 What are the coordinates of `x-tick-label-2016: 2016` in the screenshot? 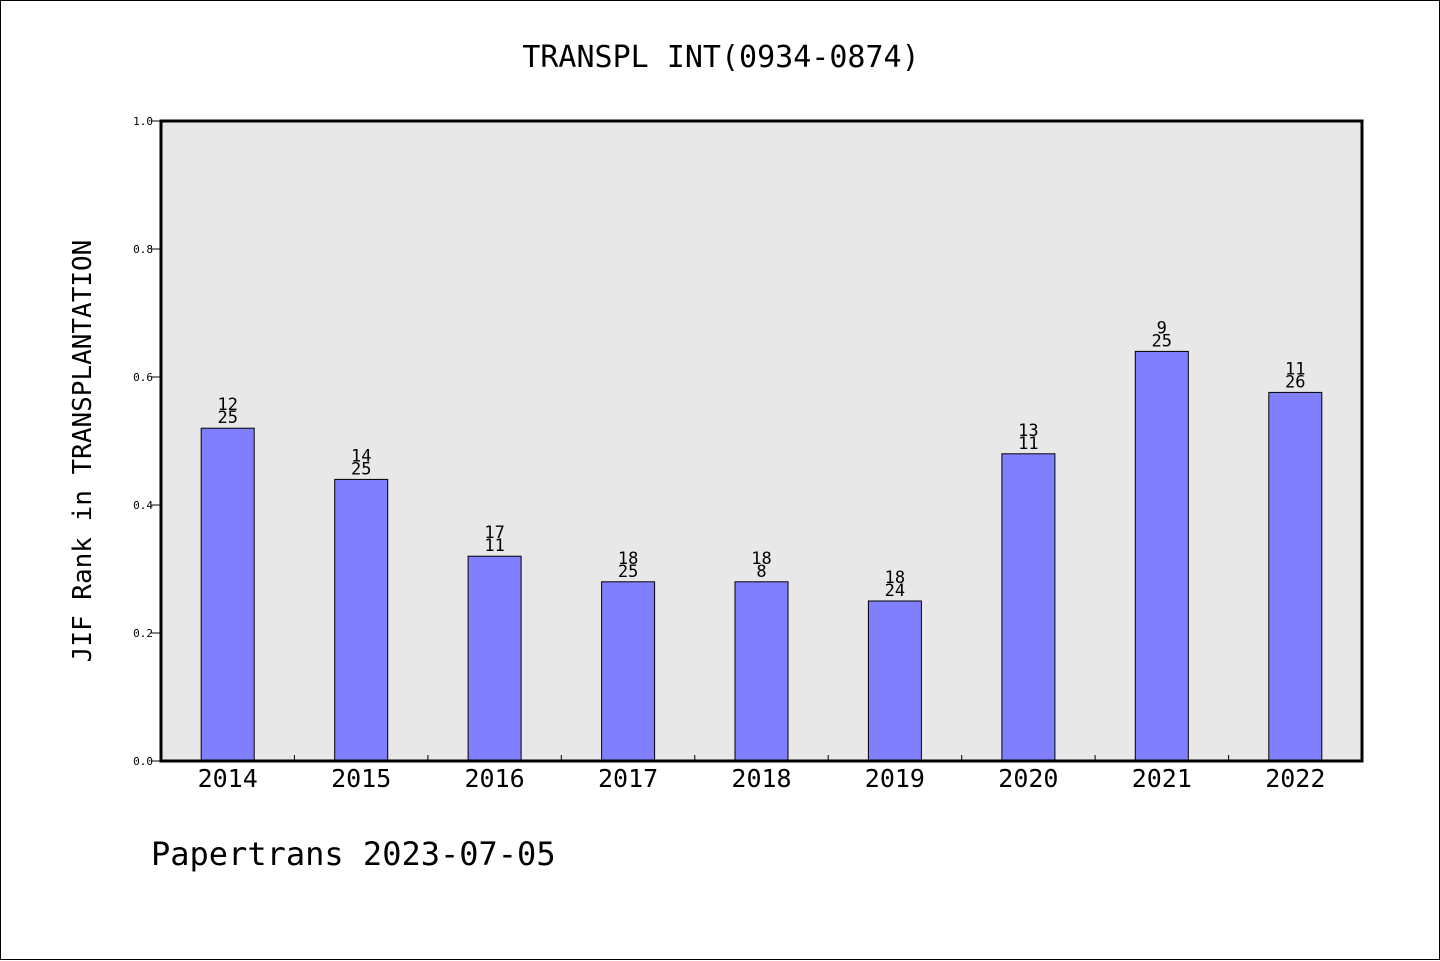 It's located at (494, 778).